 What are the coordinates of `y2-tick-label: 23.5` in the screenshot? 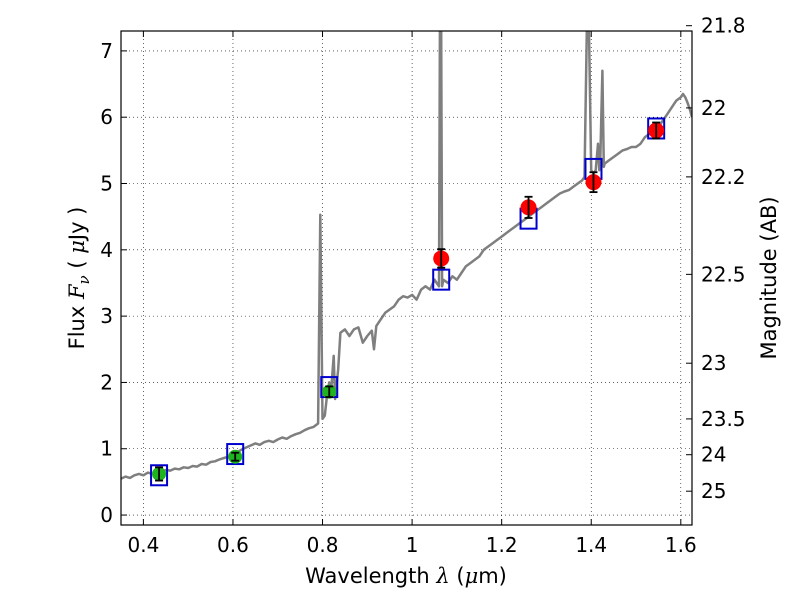 It's located at (723, 419).